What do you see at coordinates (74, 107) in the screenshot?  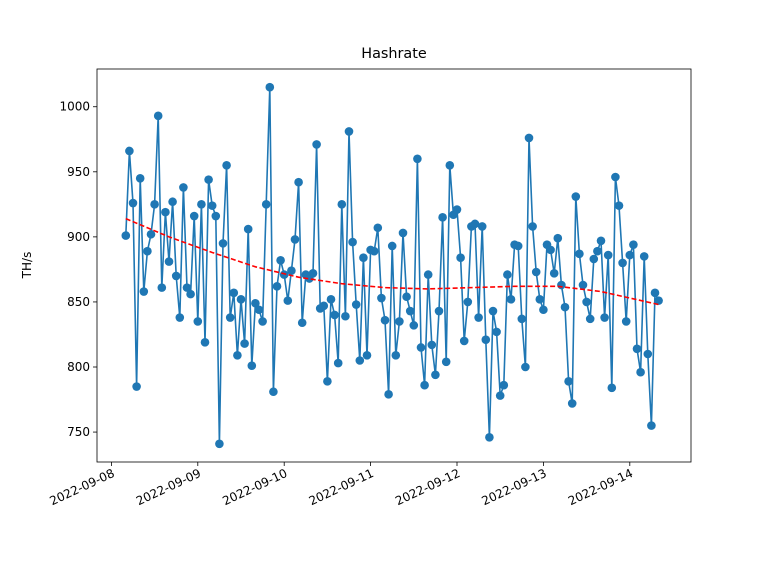 I see `y-tick-label: 1000` at bounding box center [74, 107].